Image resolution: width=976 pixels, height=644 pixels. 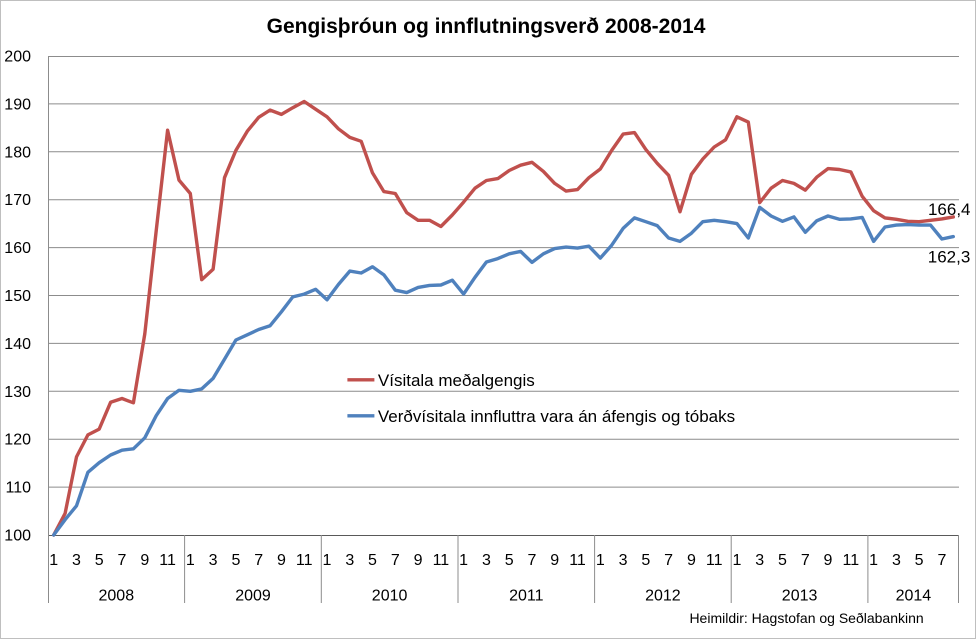 What do you see at coordinates (17, 248) in the screenshot?
I see `svg-text: 160` at bounding box center [17, 248].